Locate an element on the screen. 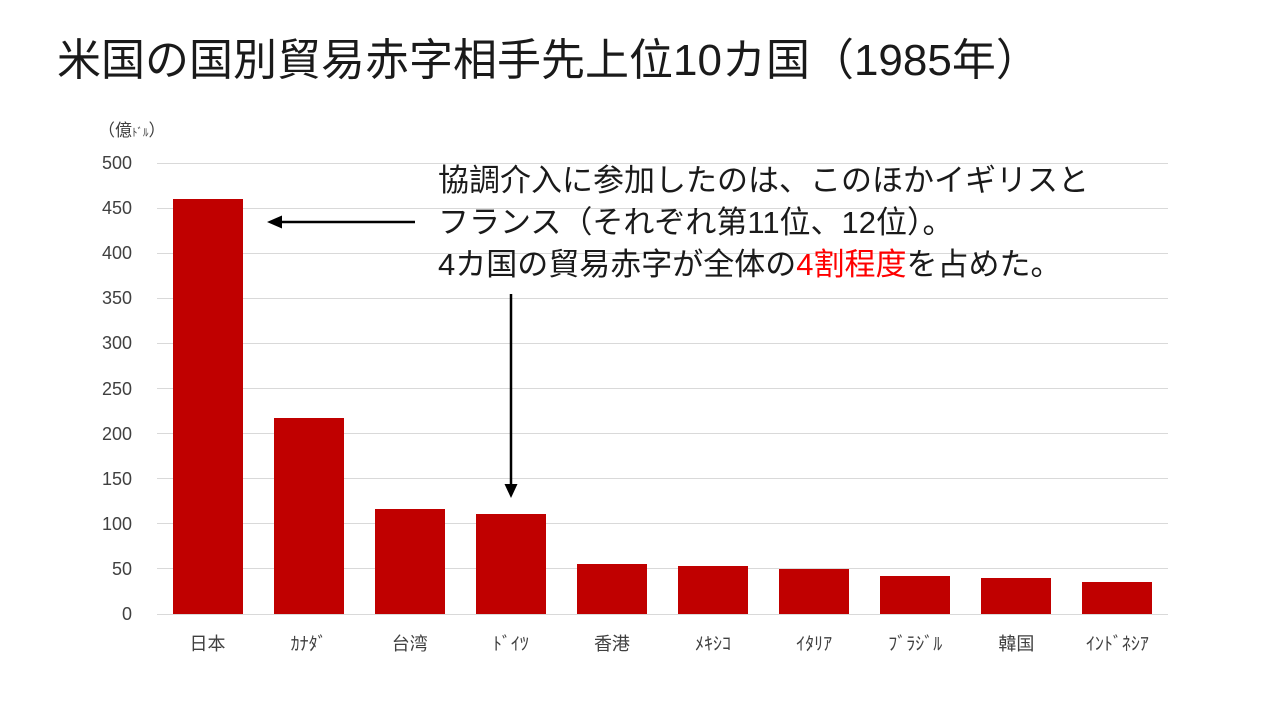  y-axis-tick-label: 500 is located at coordinates (116, 163).